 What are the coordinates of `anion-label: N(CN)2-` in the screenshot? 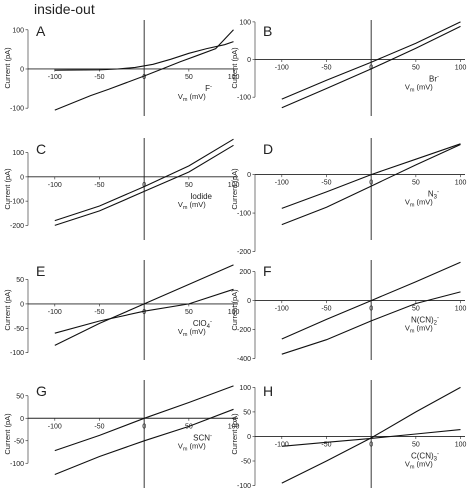 It's located at (425, 321).